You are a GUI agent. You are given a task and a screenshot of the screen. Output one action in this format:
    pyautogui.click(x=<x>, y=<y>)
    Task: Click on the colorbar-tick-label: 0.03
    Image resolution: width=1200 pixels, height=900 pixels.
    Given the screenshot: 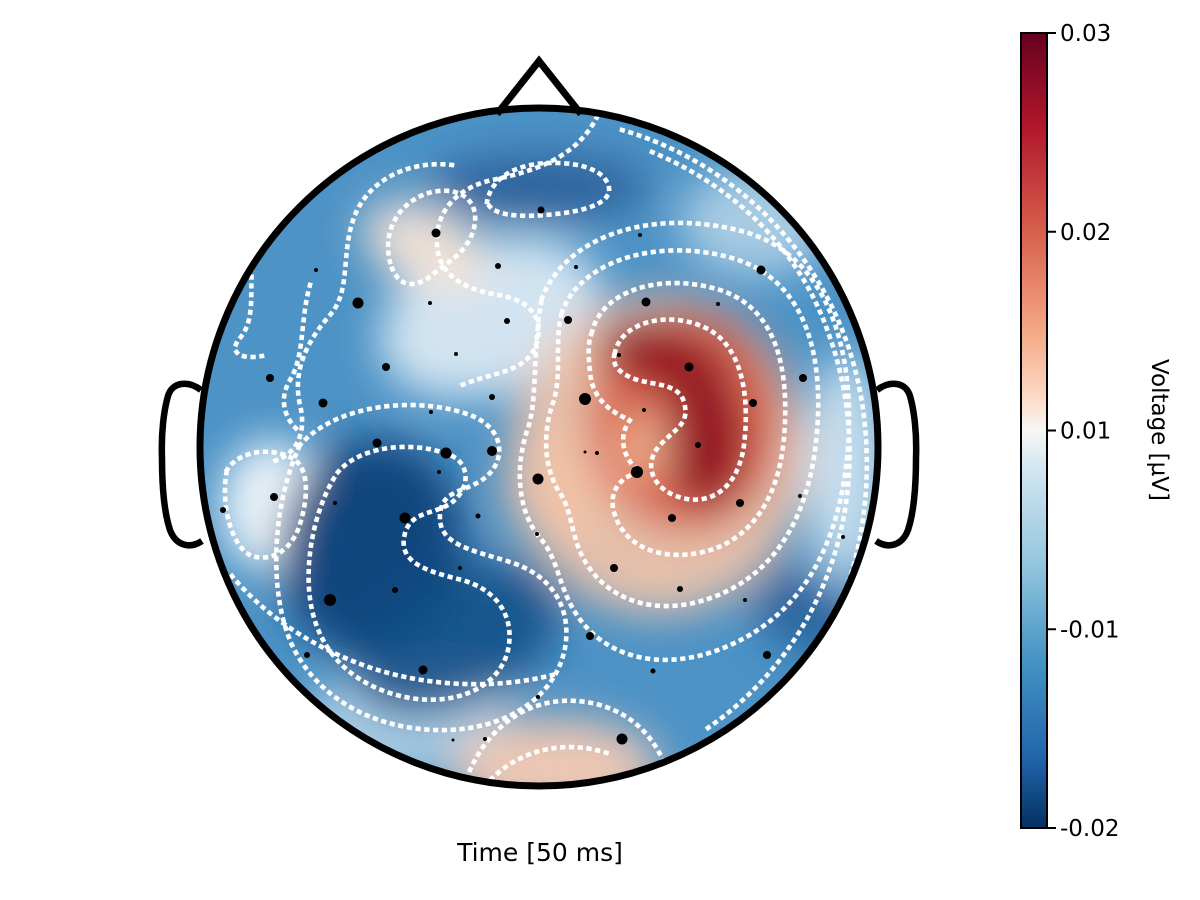 What is the action you would take?
    pyautogui.click(x=1085, y=34)
    